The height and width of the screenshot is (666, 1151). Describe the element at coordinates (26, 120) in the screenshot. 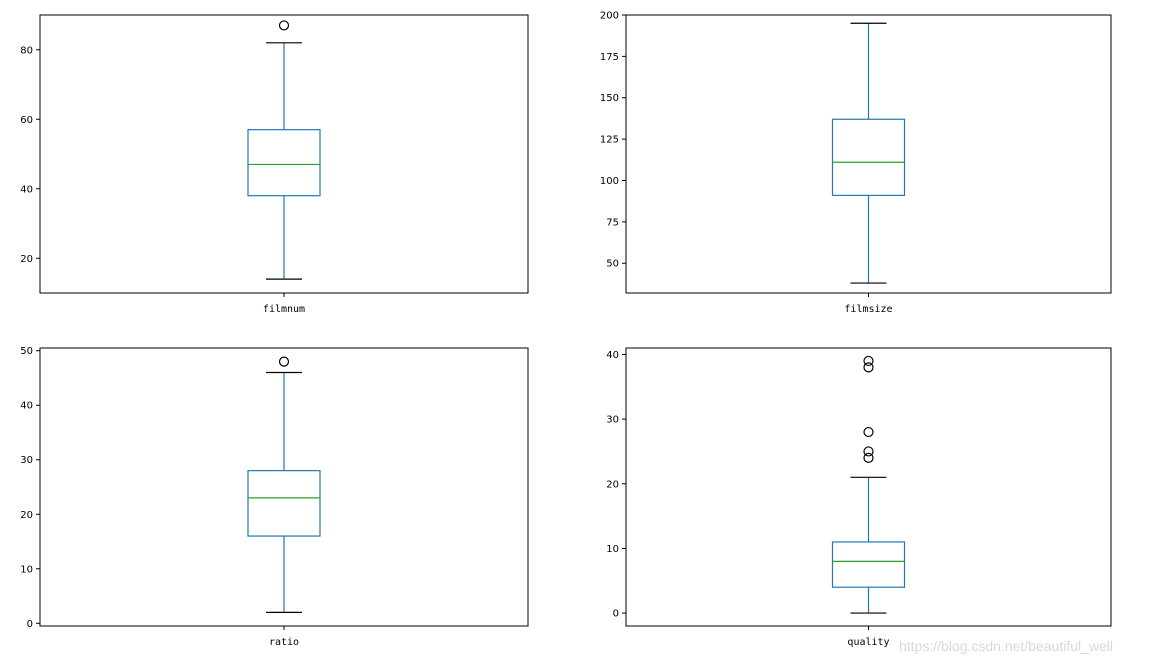

I see `y-tick-label: 60` at that location.